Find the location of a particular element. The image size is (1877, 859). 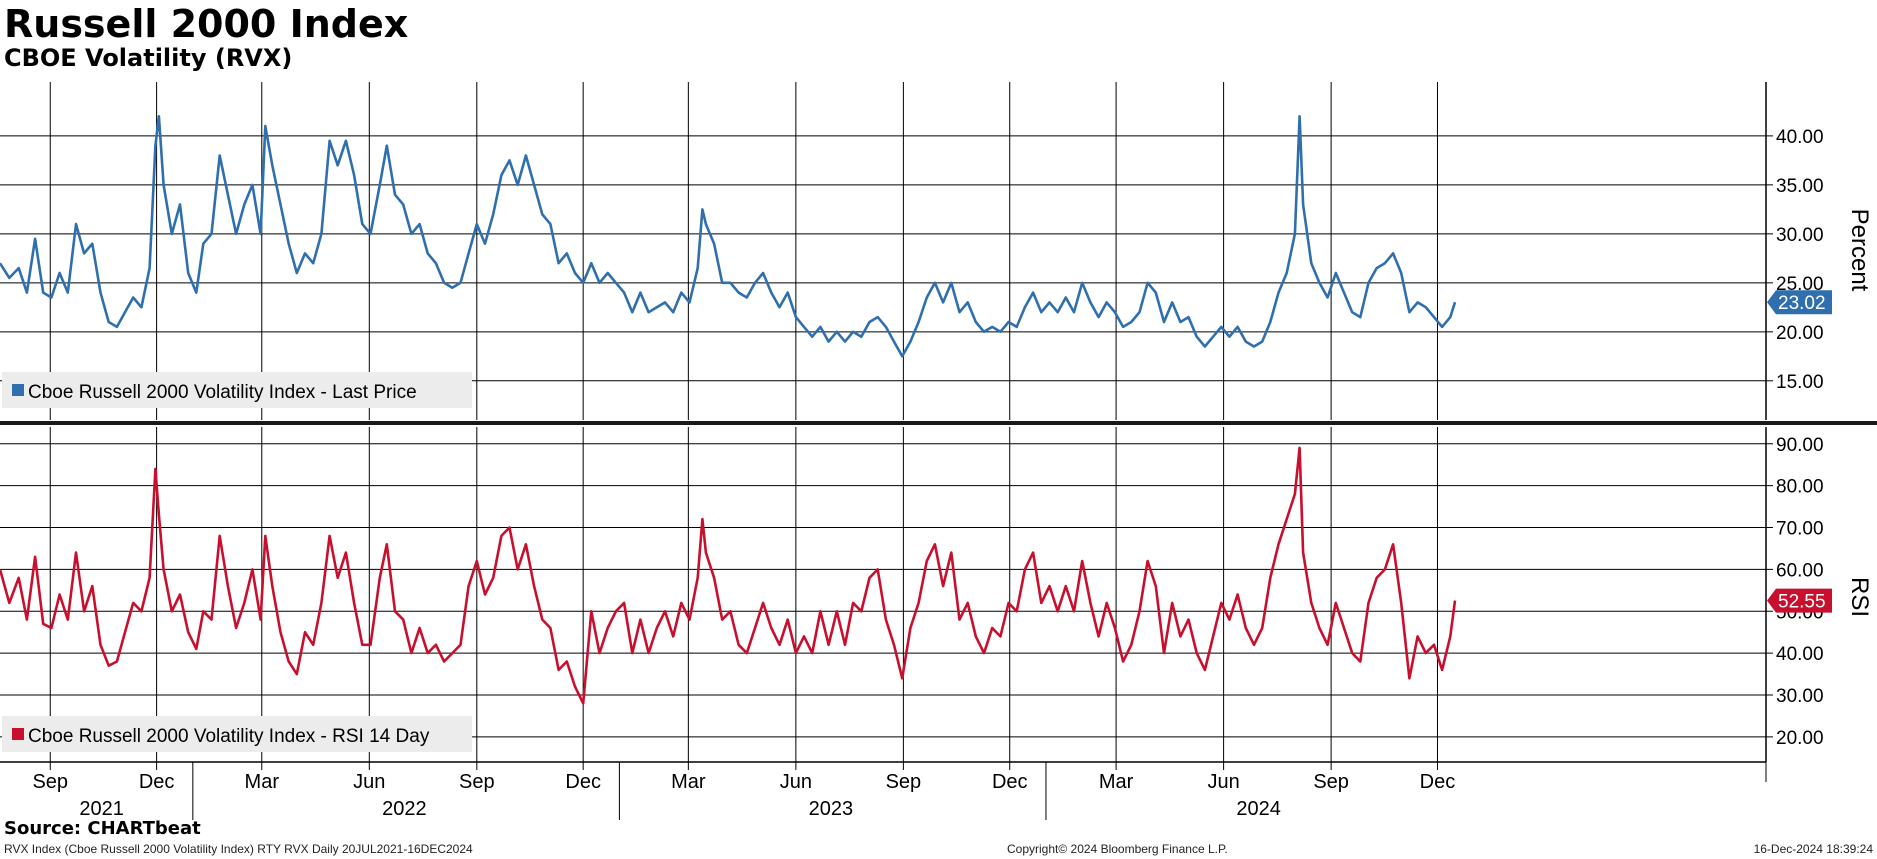

x-year-label: 2024 is located at coordinates (1258, 809).